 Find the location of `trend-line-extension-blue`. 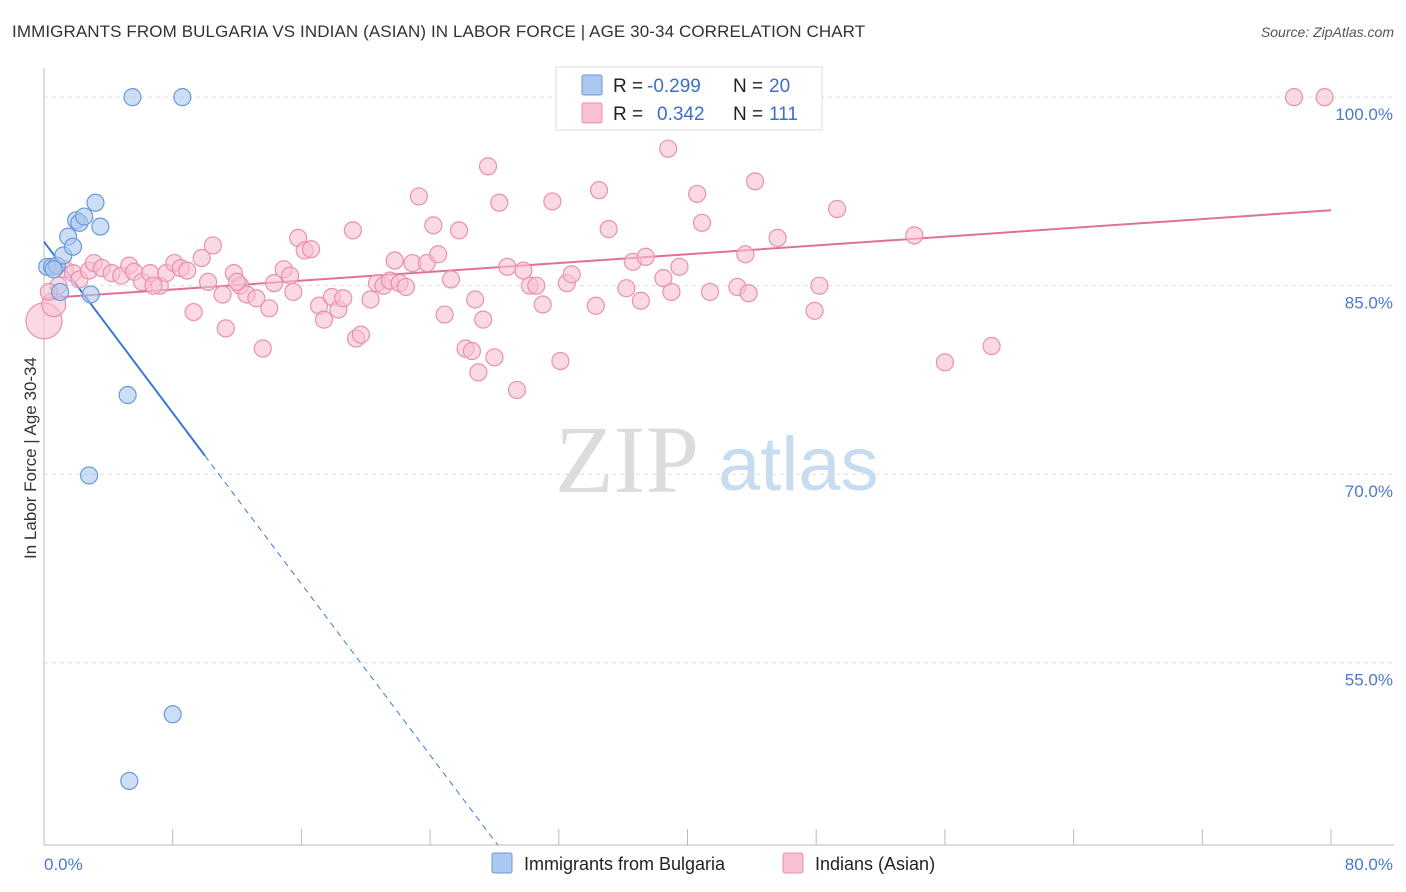

trend-line-extension-blue is located at coordinates (351, 650).